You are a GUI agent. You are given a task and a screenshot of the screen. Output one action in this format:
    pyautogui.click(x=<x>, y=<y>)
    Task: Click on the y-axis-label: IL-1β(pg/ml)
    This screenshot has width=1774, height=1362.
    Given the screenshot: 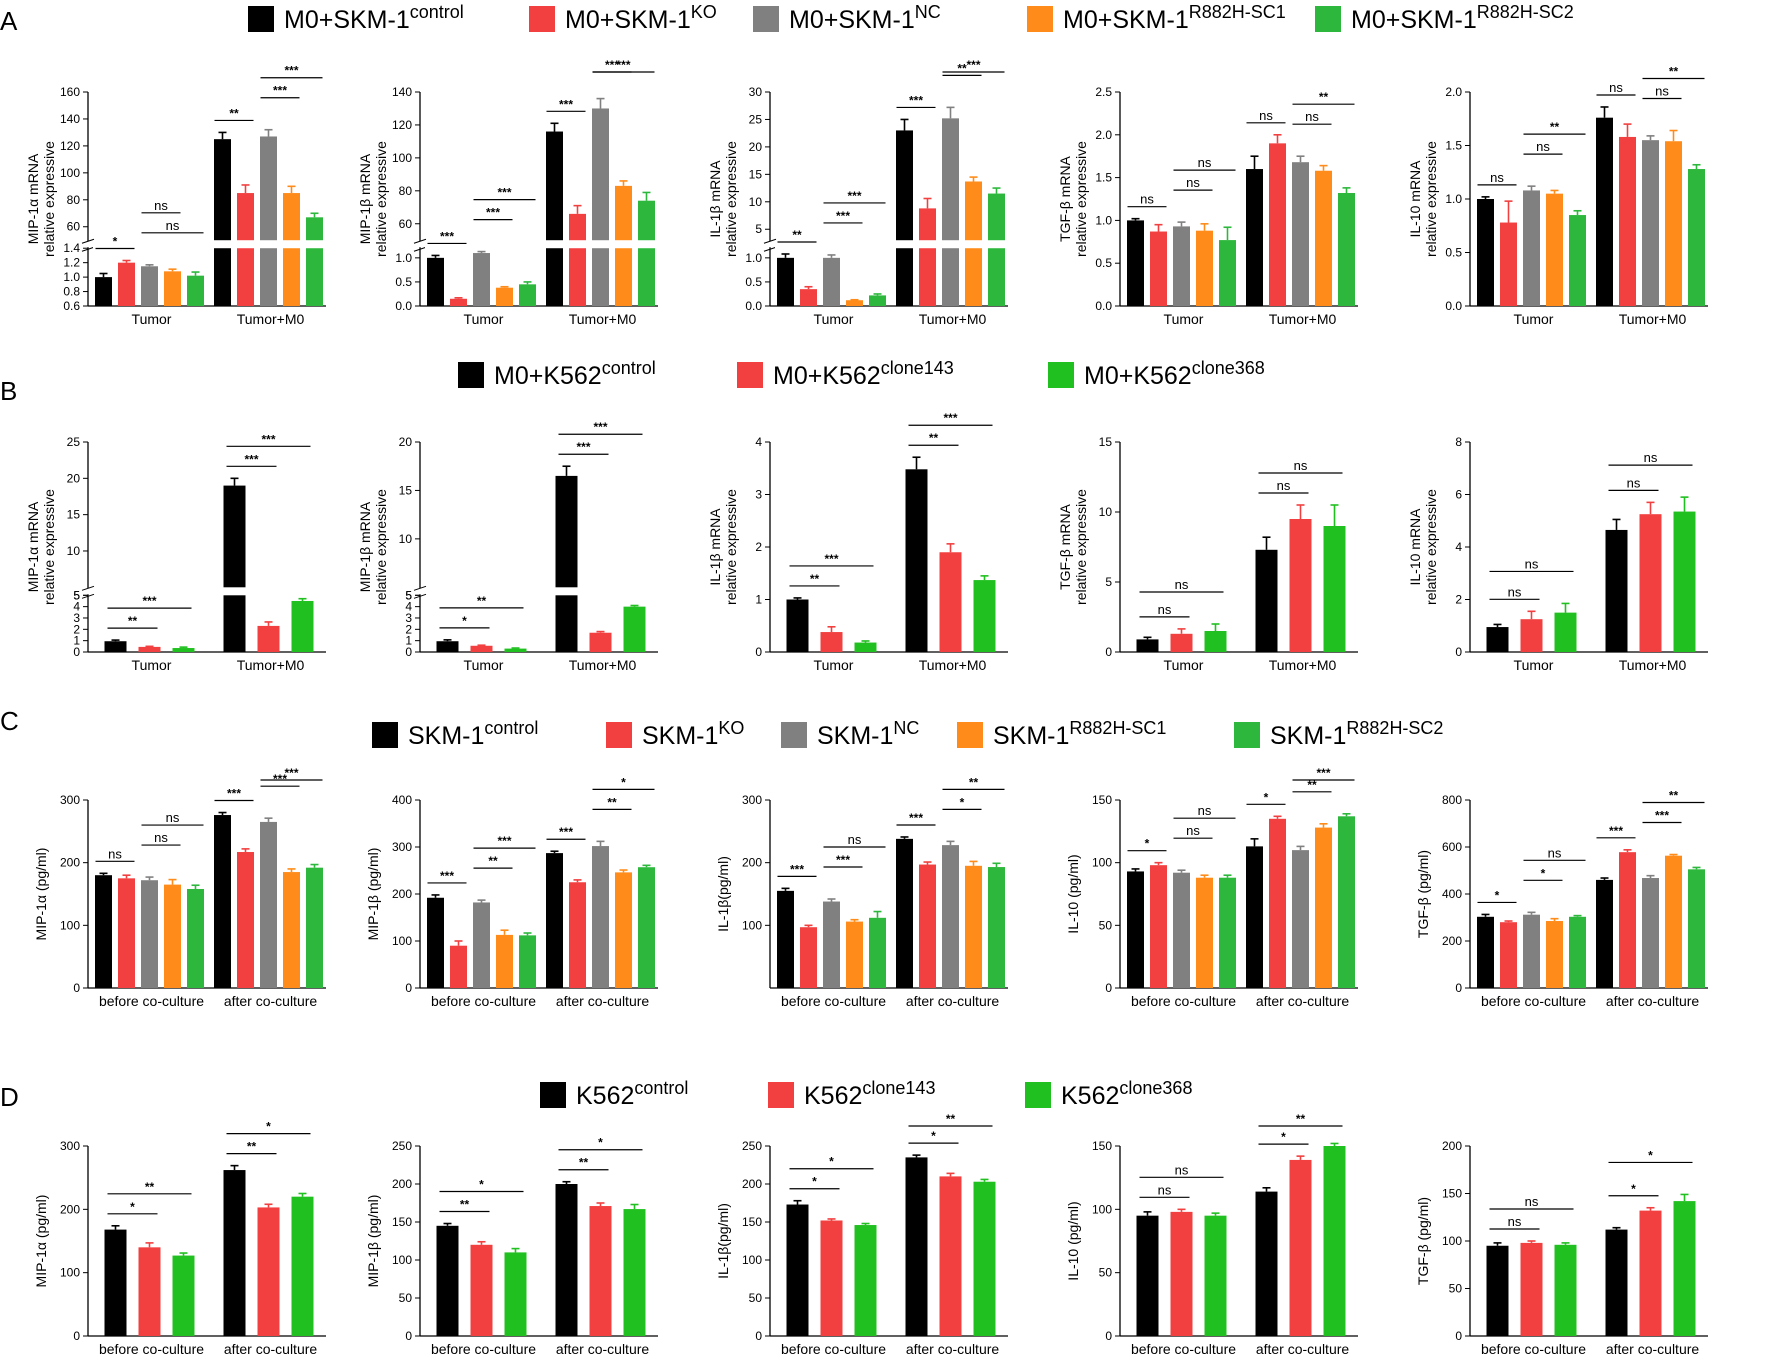 What is the action you would take?
    pyautogui.click(x=723, y=894)
    